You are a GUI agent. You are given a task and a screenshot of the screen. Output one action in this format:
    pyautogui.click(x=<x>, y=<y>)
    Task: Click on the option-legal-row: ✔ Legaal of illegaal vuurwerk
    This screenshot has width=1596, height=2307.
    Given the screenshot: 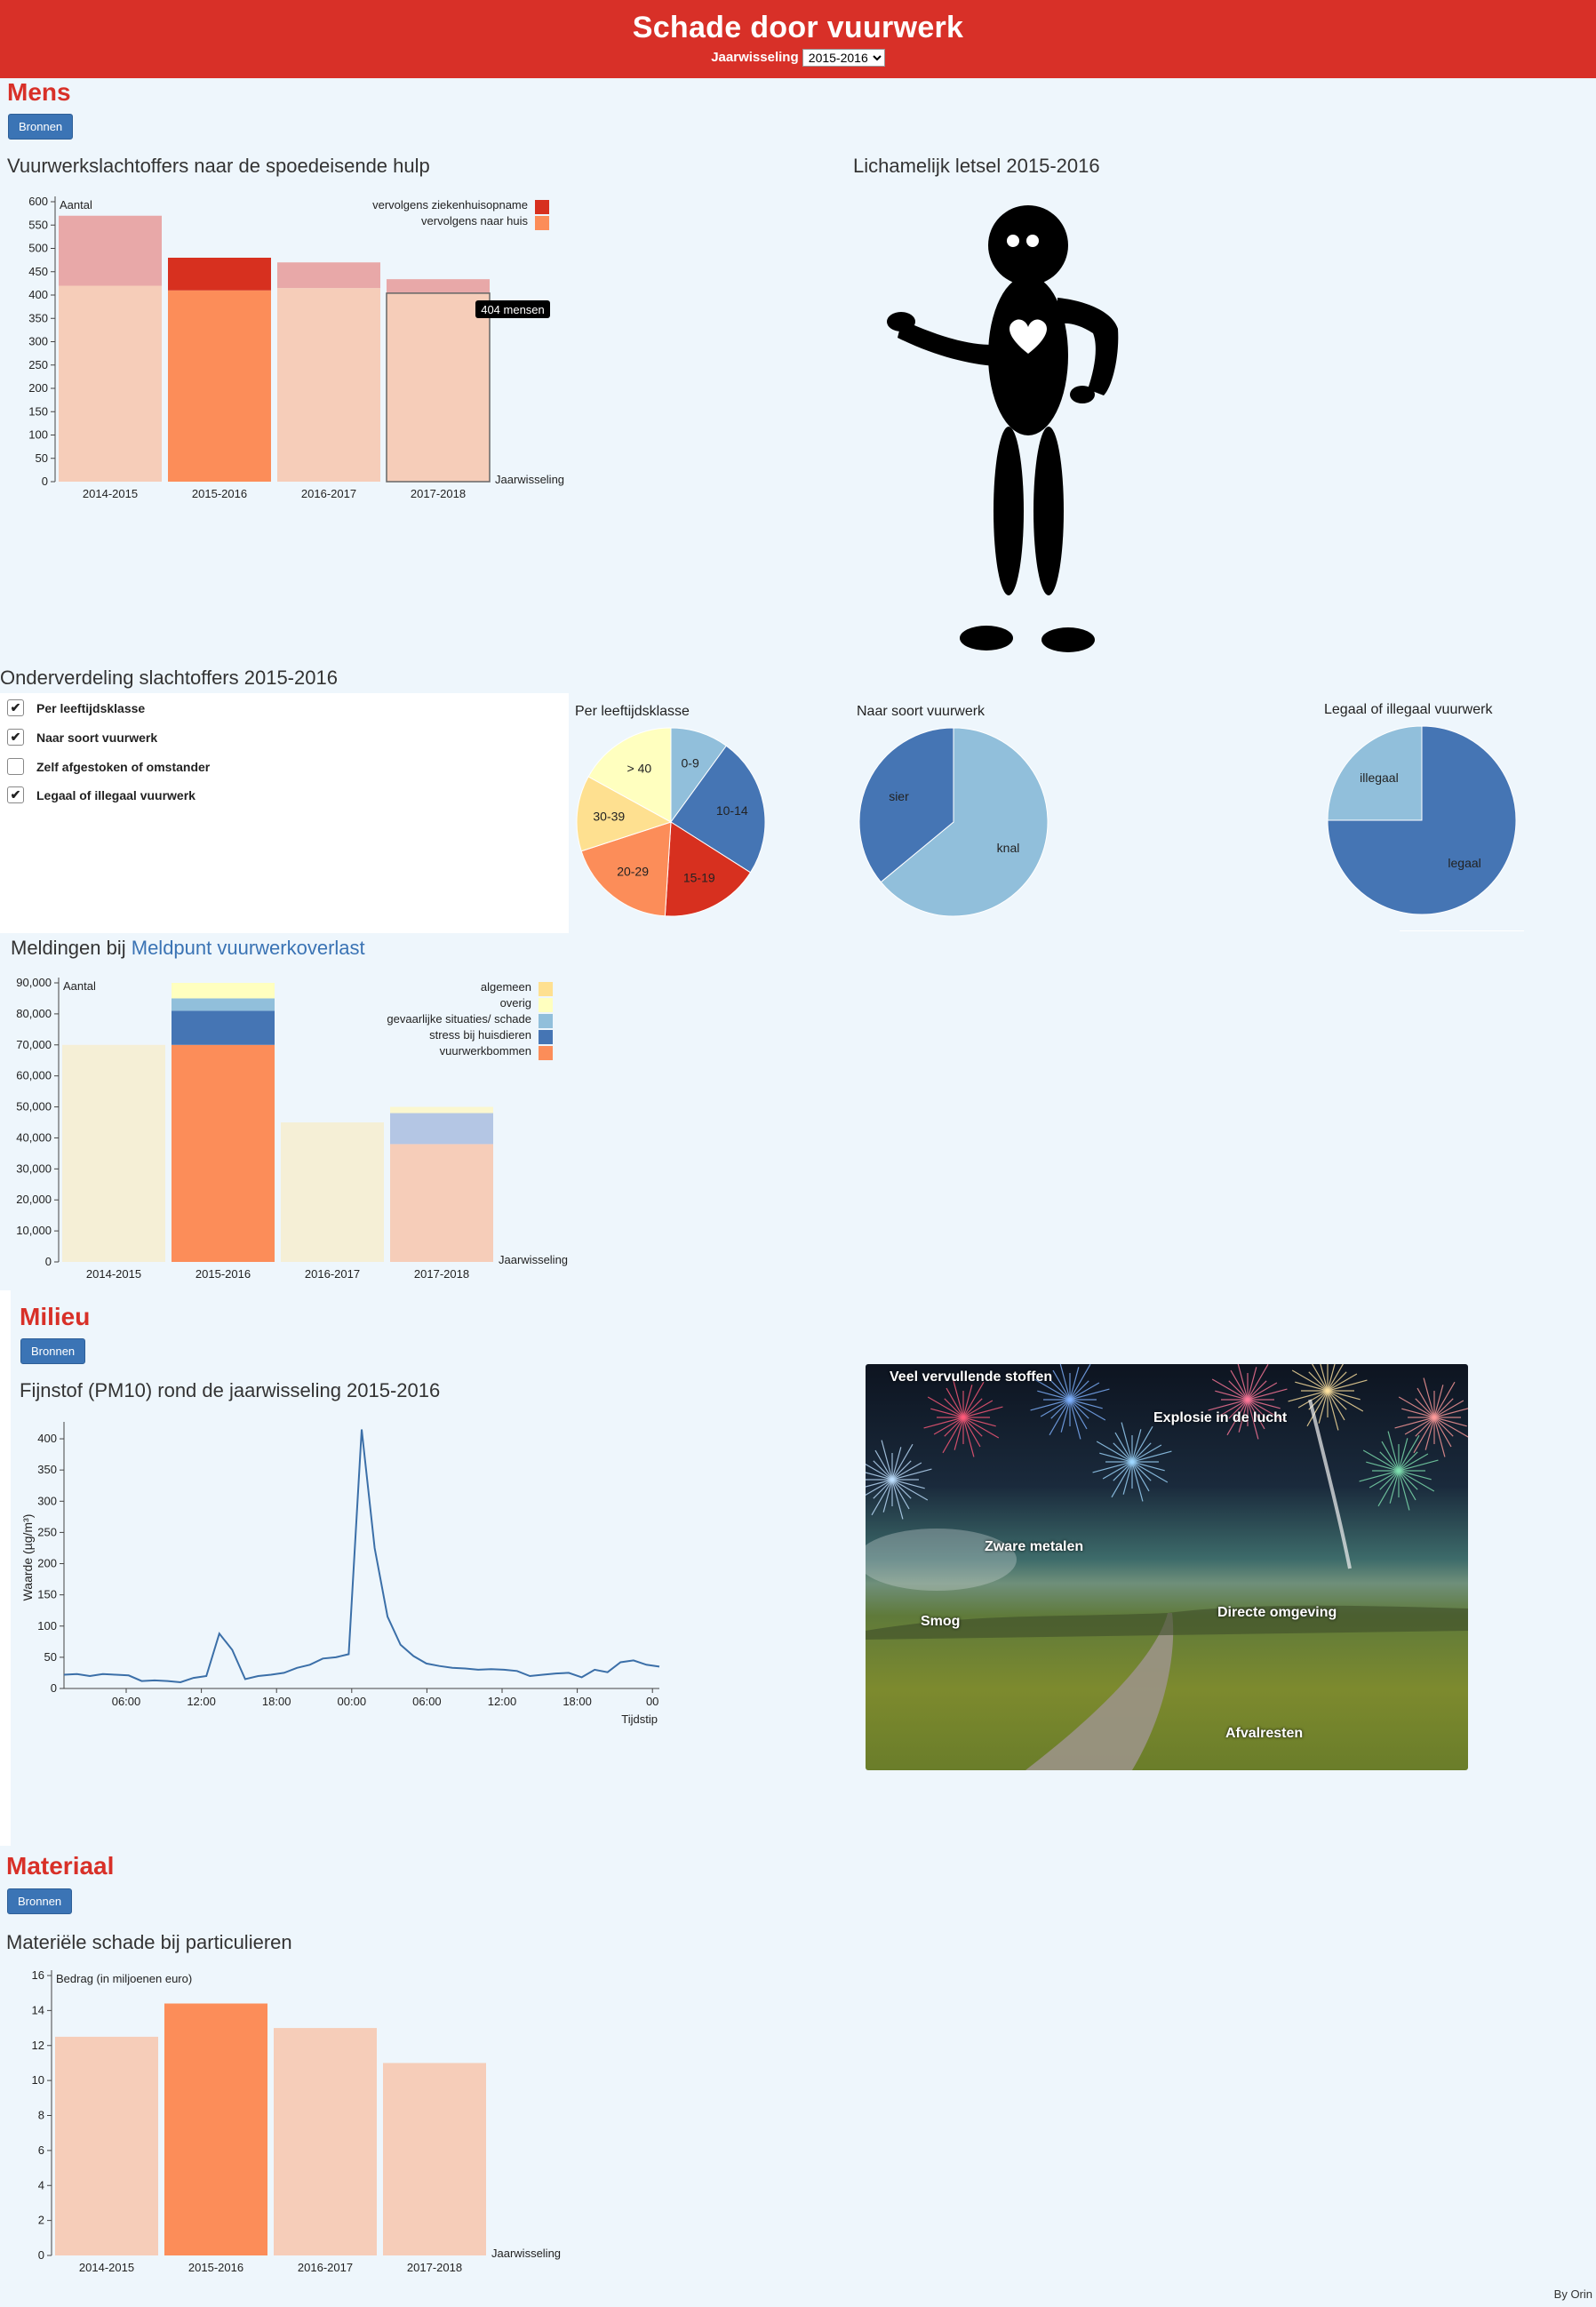 What is the action you would take?
    pyautogui.click(x=101, y=794)
    